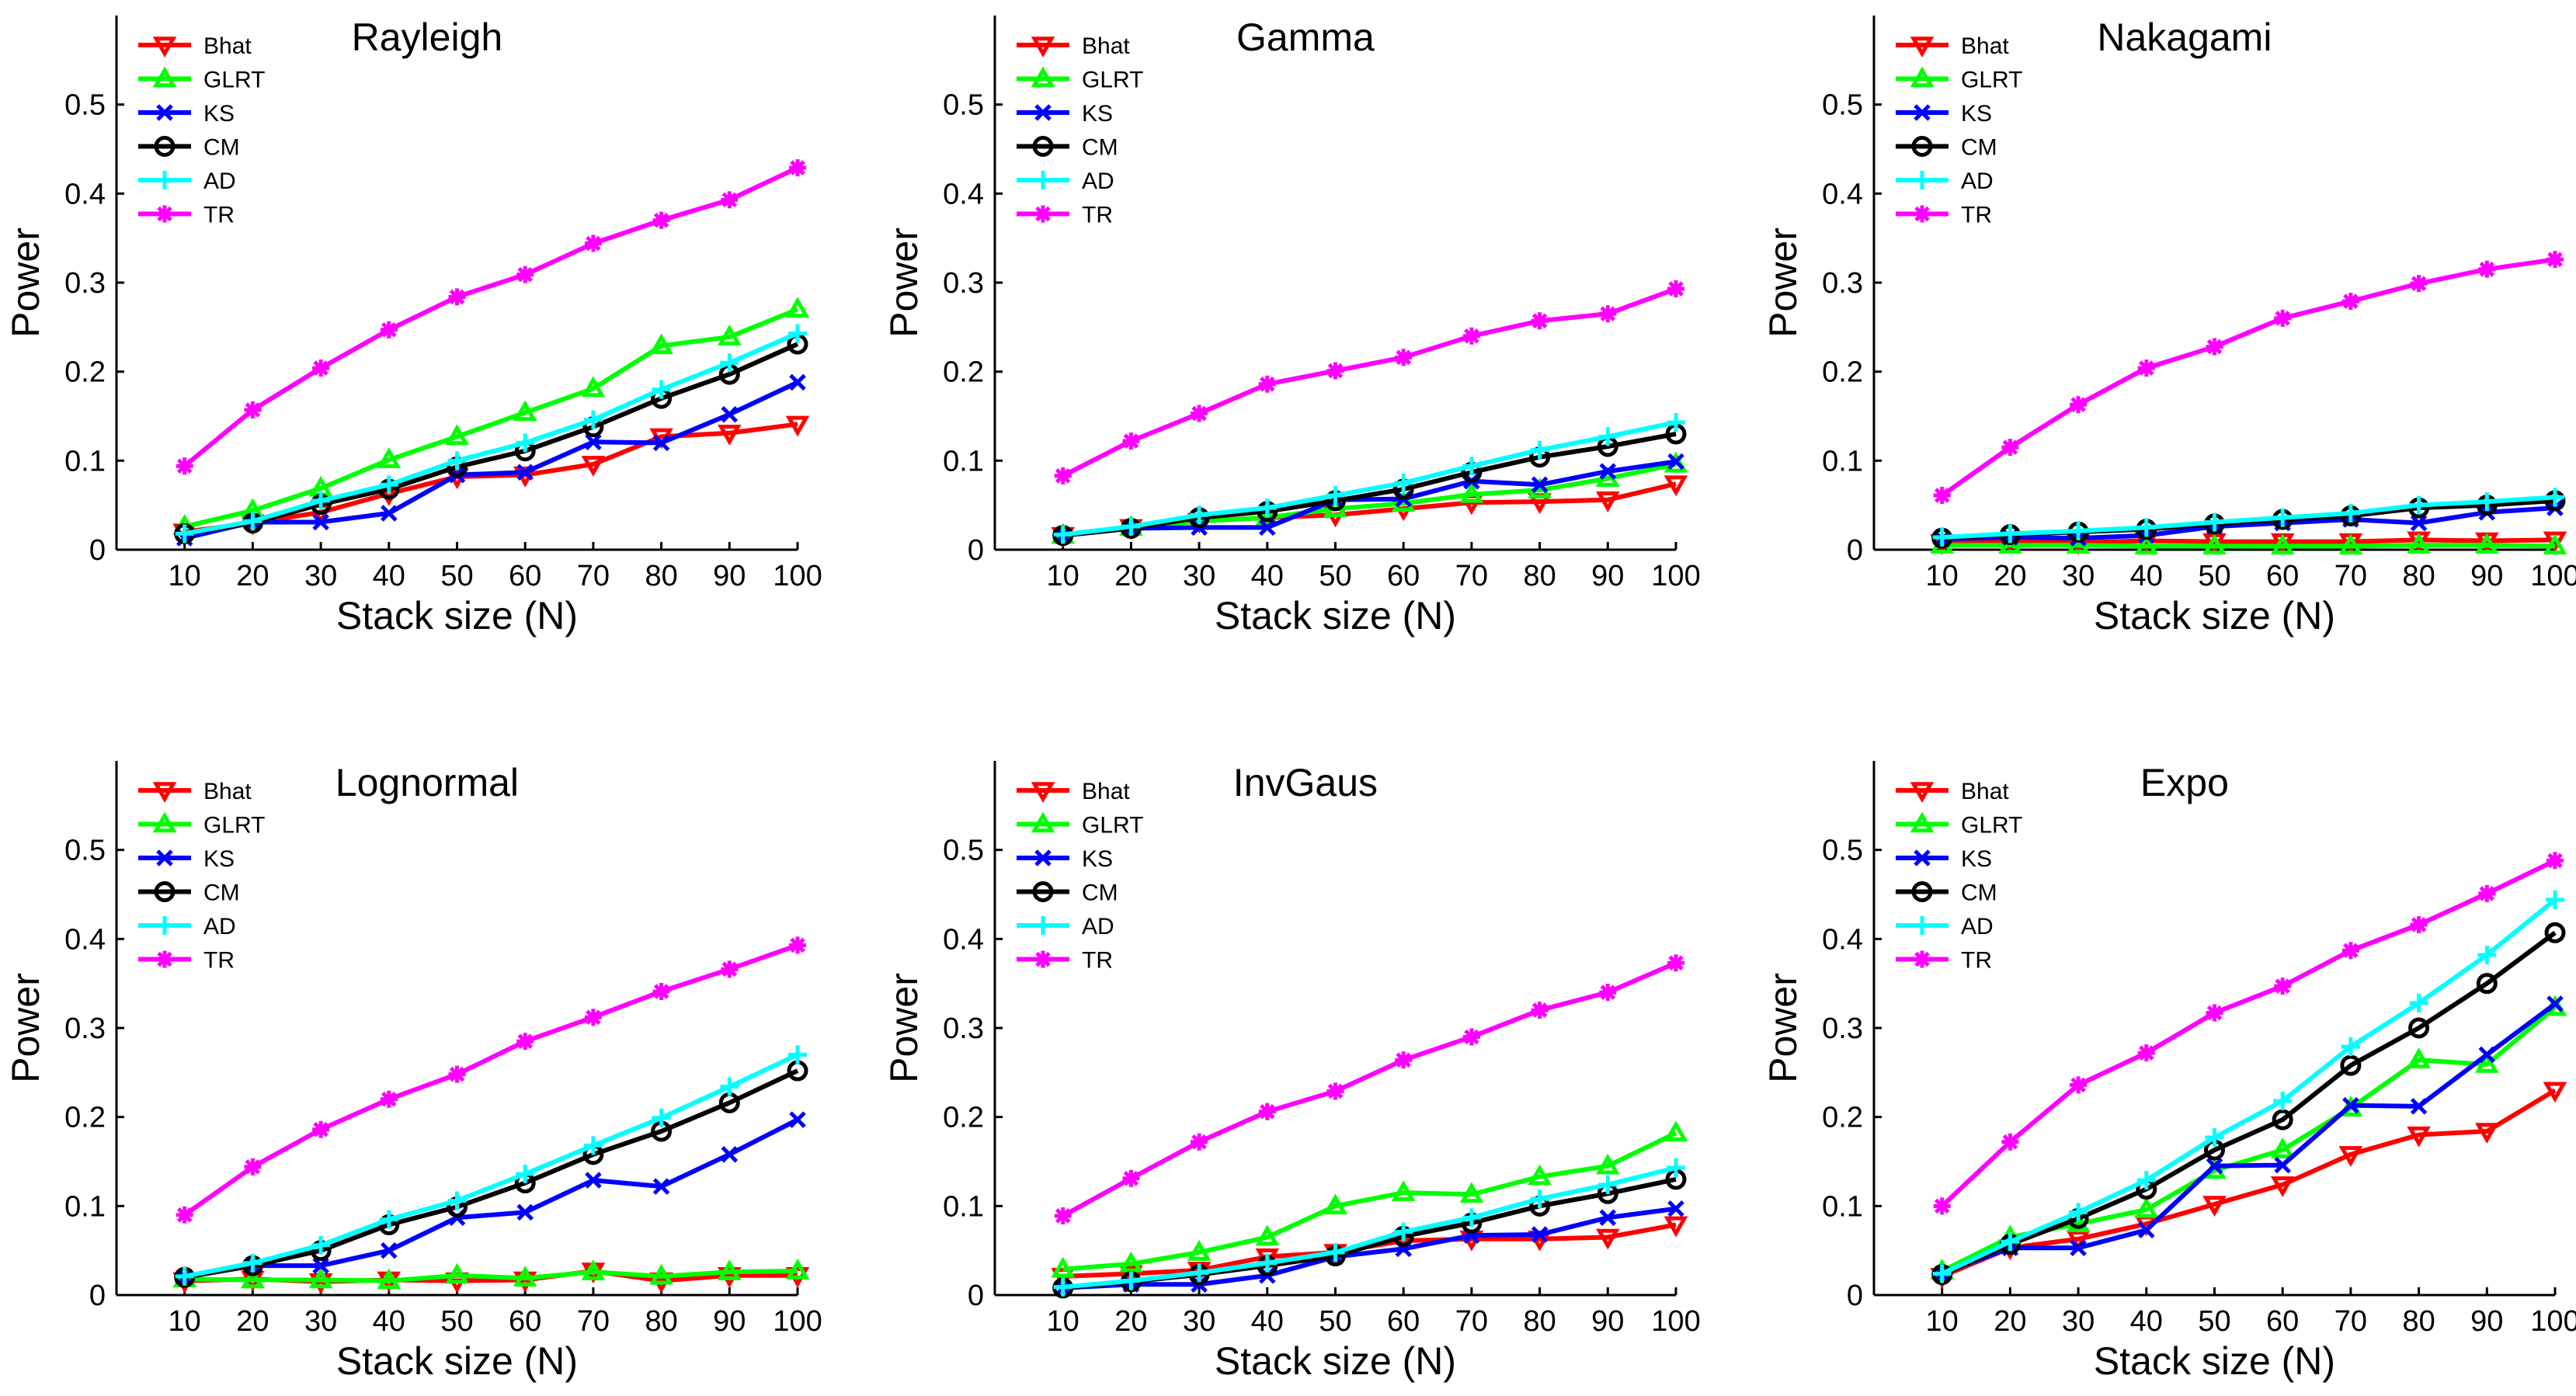 The image size is (2576, 1396). Describe the element at coordinates (221, 893) in the screenshot. I see `legend-label: CM` at that location.